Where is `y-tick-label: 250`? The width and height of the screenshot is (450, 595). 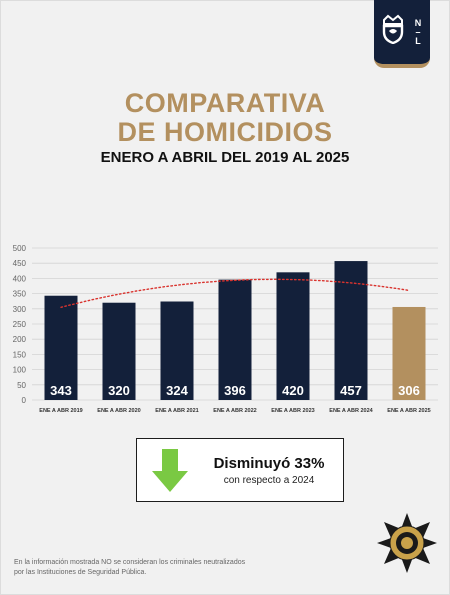
y-tick-label: 250 is located at coordinates (20, 324).